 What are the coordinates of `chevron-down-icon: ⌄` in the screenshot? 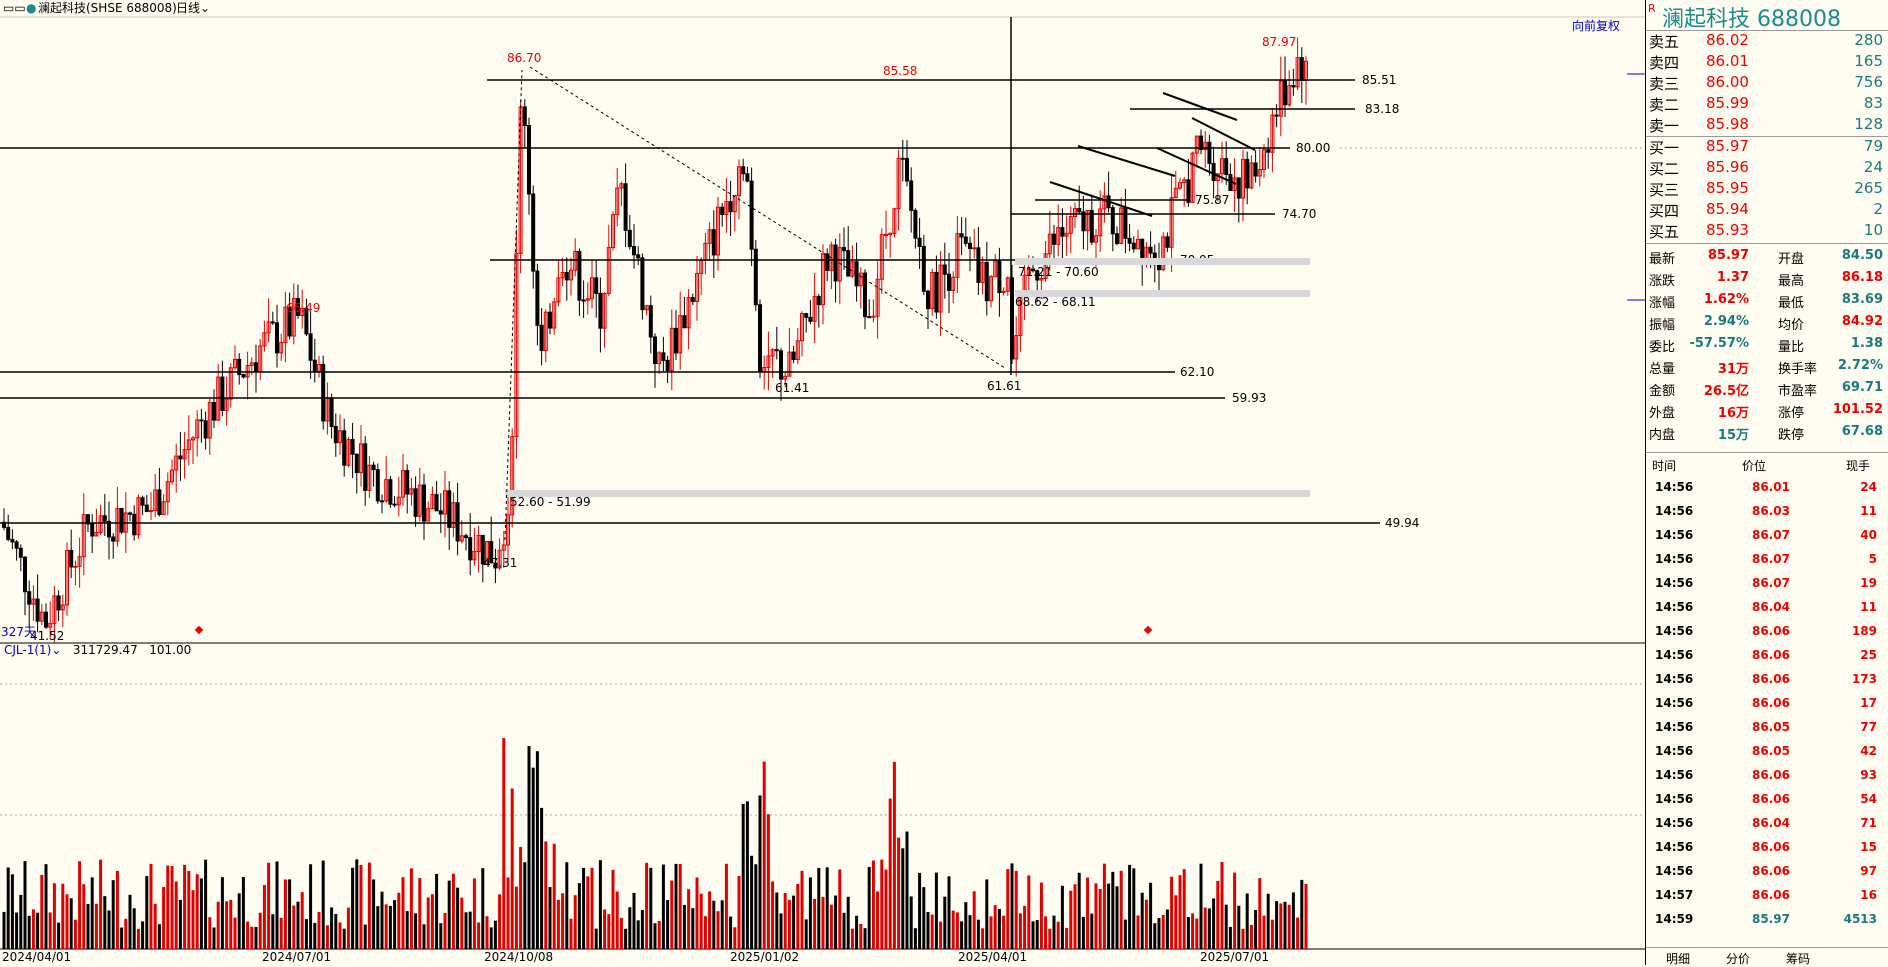 It's located at (56, 650).